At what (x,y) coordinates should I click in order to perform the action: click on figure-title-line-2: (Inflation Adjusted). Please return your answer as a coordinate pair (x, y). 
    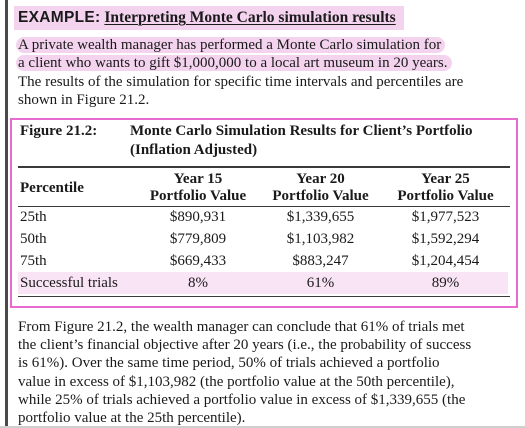
    Looking at the image, I should click on (194, 150).